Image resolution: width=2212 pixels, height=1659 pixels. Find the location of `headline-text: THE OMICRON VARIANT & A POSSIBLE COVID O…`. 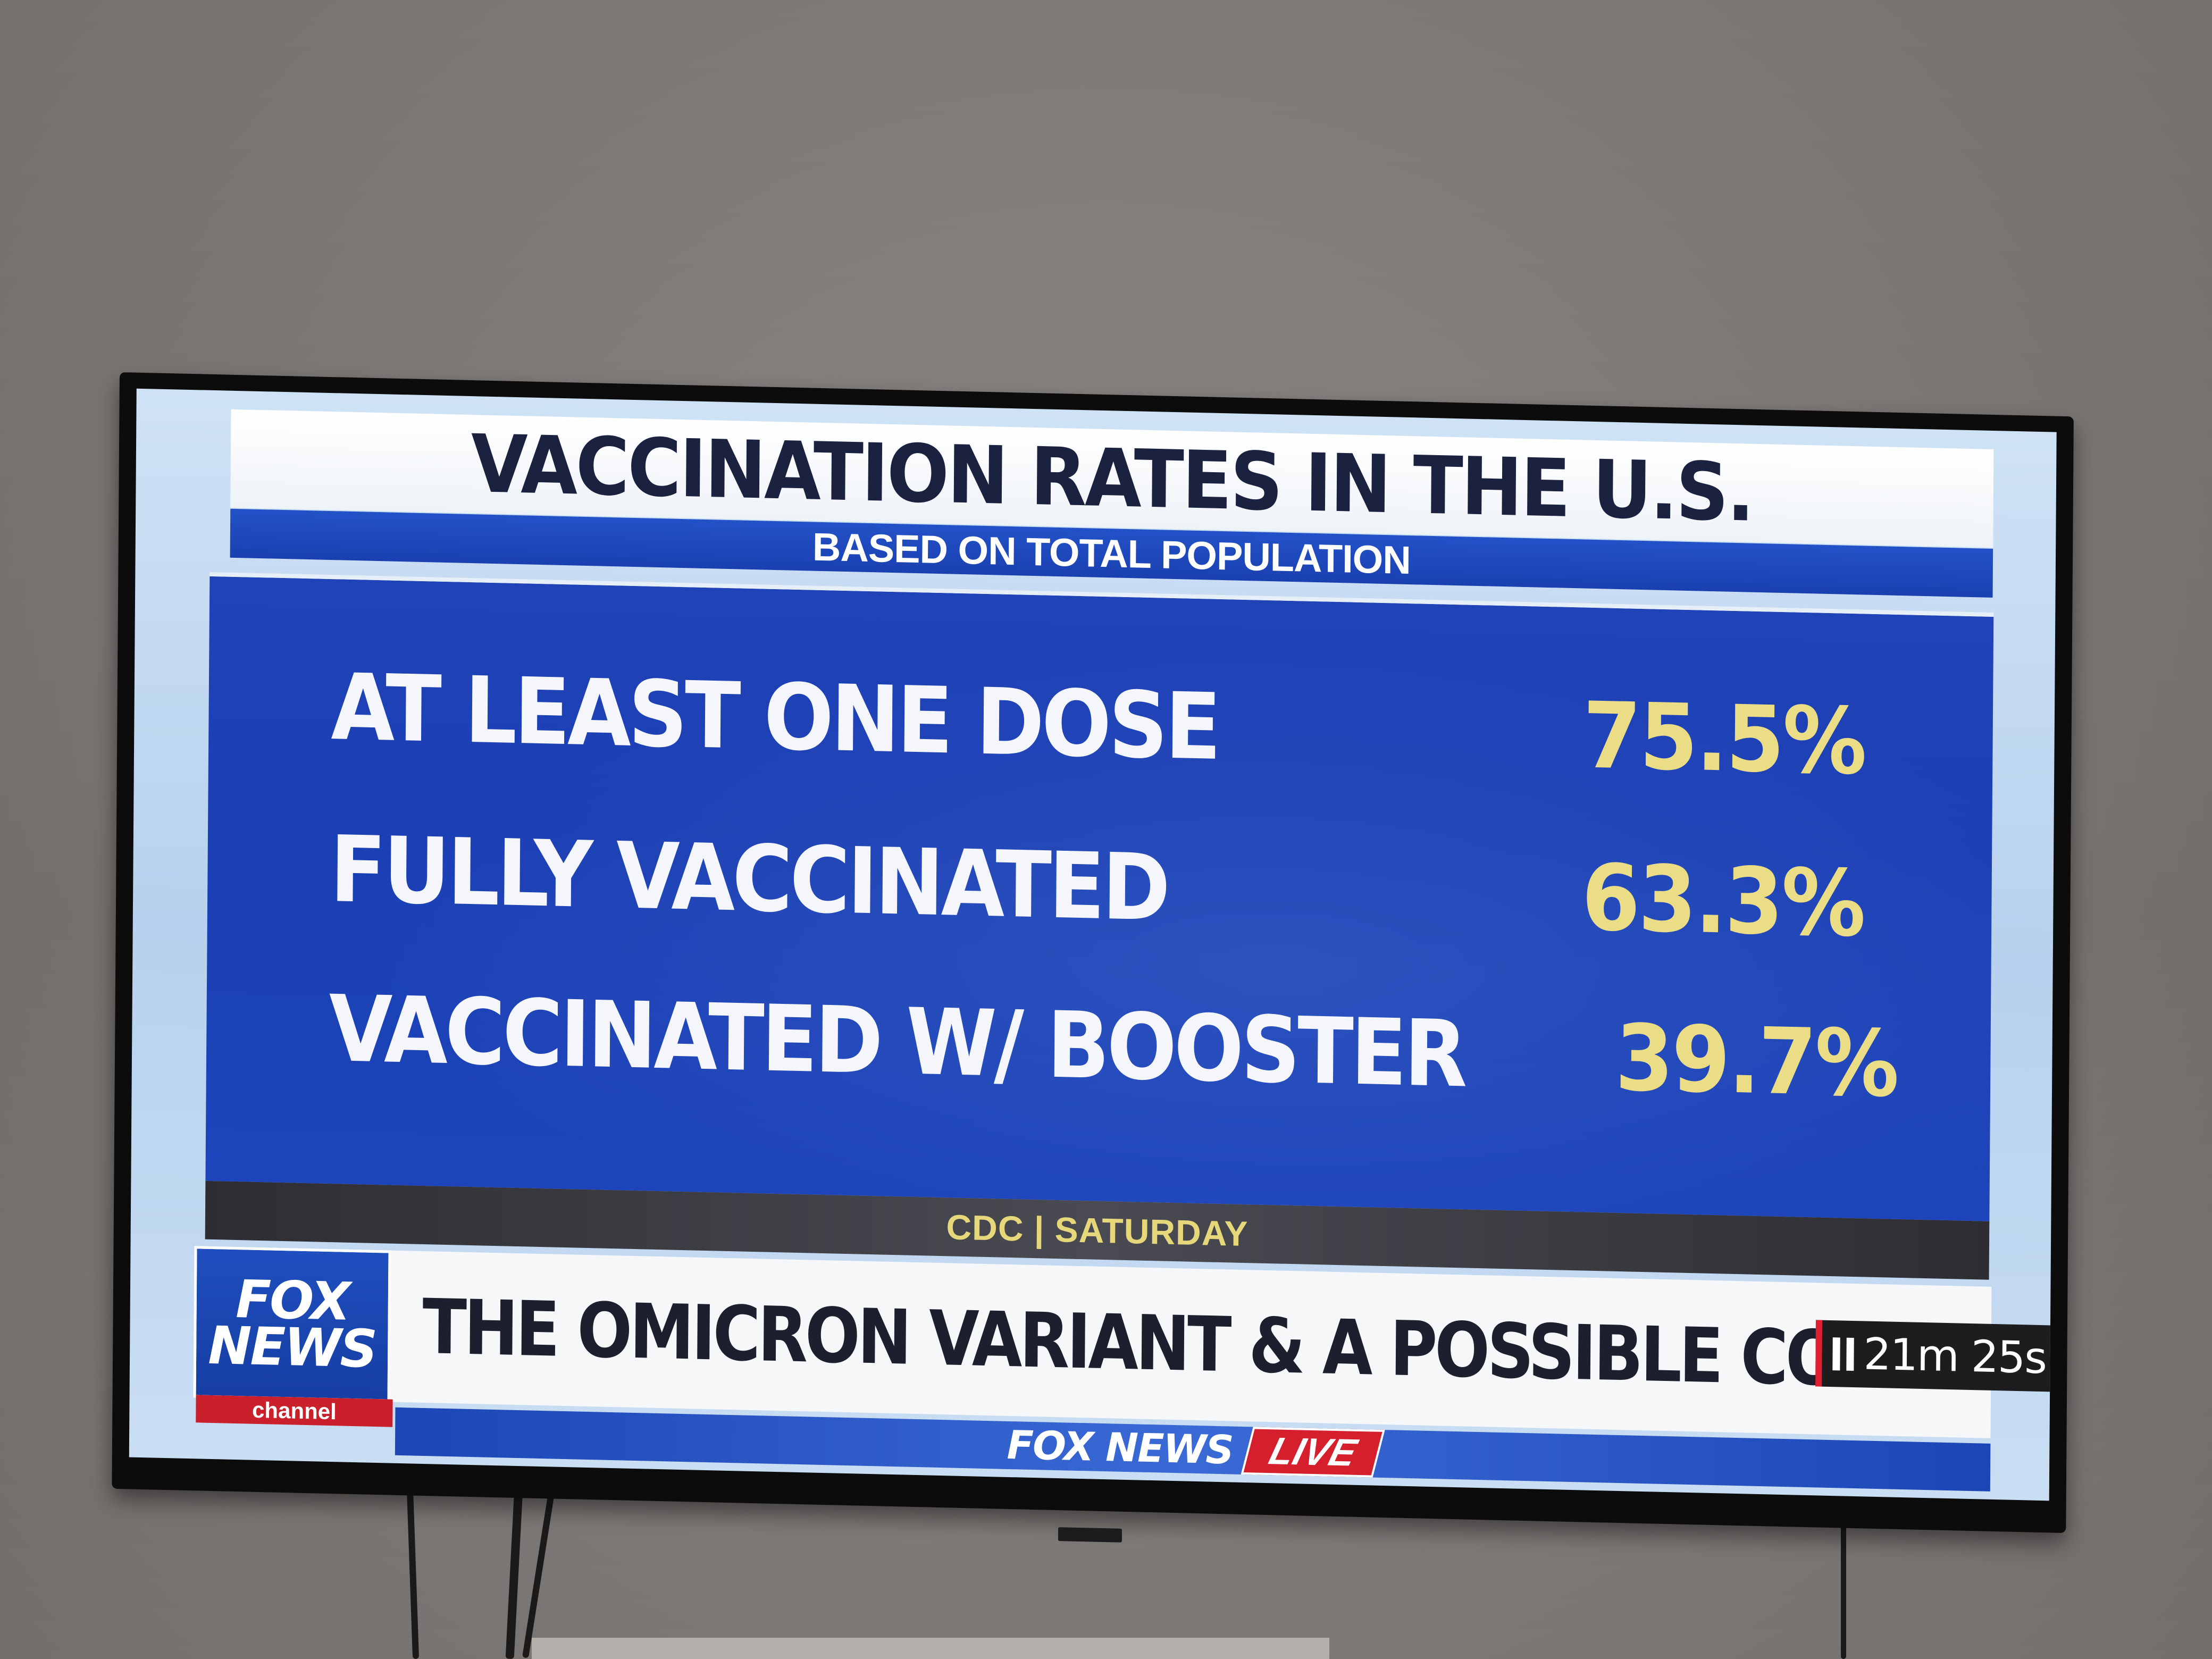

headline-text: THE OMICRON VARIANT & A POSSIBLE COVID O… is located at coordinates (1239, 1348).